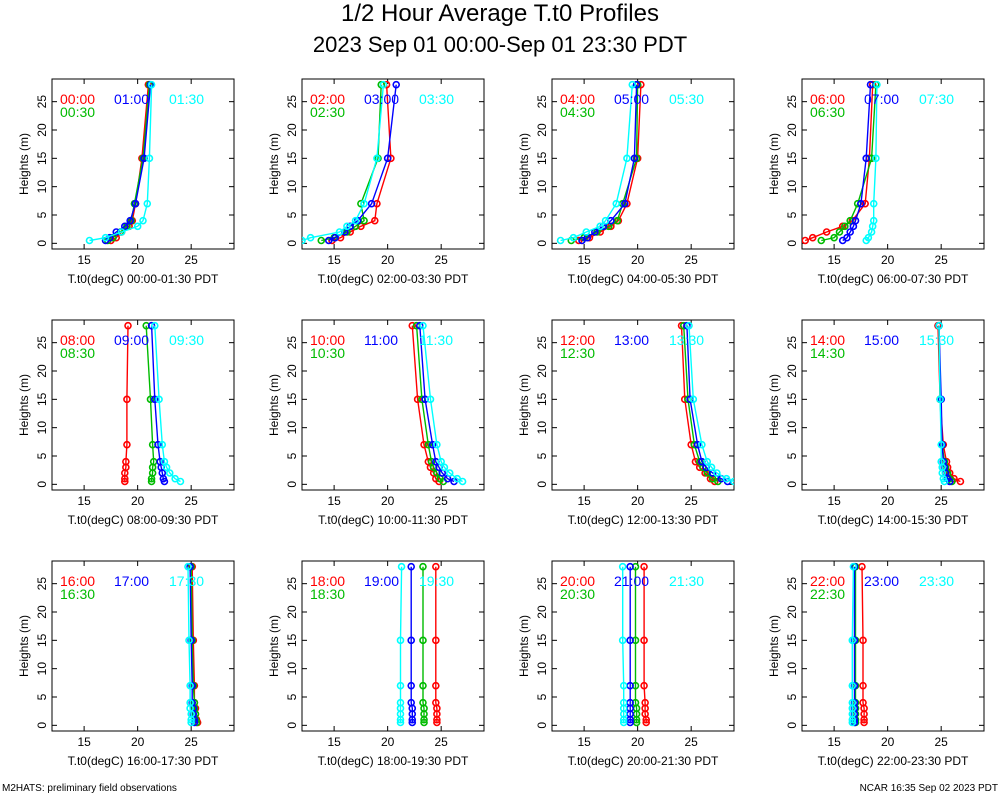  Describe the element at coordinates (500, 44) in the screenshot. I see `chart-subtitle: 2023 Sep 01 00:00-Sep 01 23:30 PDT` at that location.